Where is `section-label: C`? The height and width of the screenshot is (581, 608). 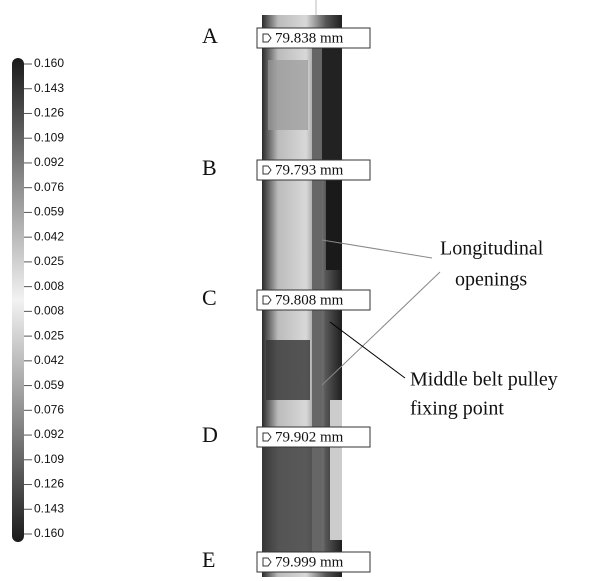 section-label: C is located at coordinates (209, 297).